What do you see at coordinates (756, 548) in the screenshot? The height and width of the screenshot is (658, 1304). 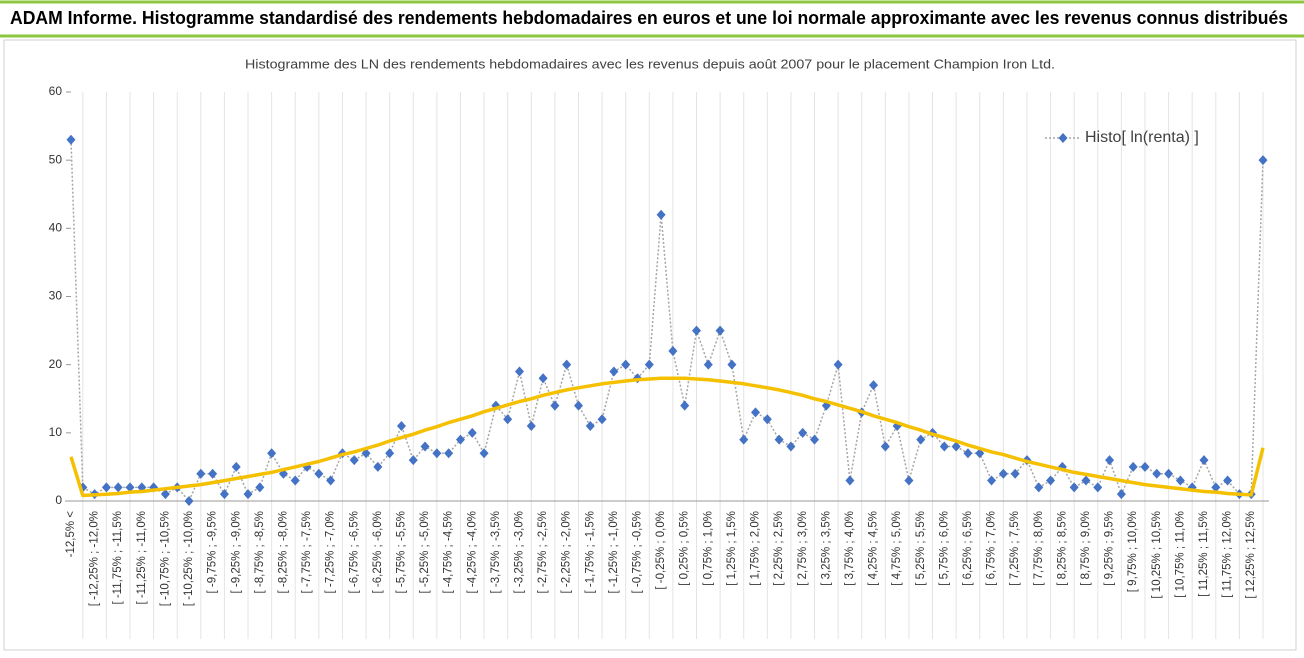 I see `x-tick-label: [ 1,75% ; 2,0%` at bounding box center [756, 548].